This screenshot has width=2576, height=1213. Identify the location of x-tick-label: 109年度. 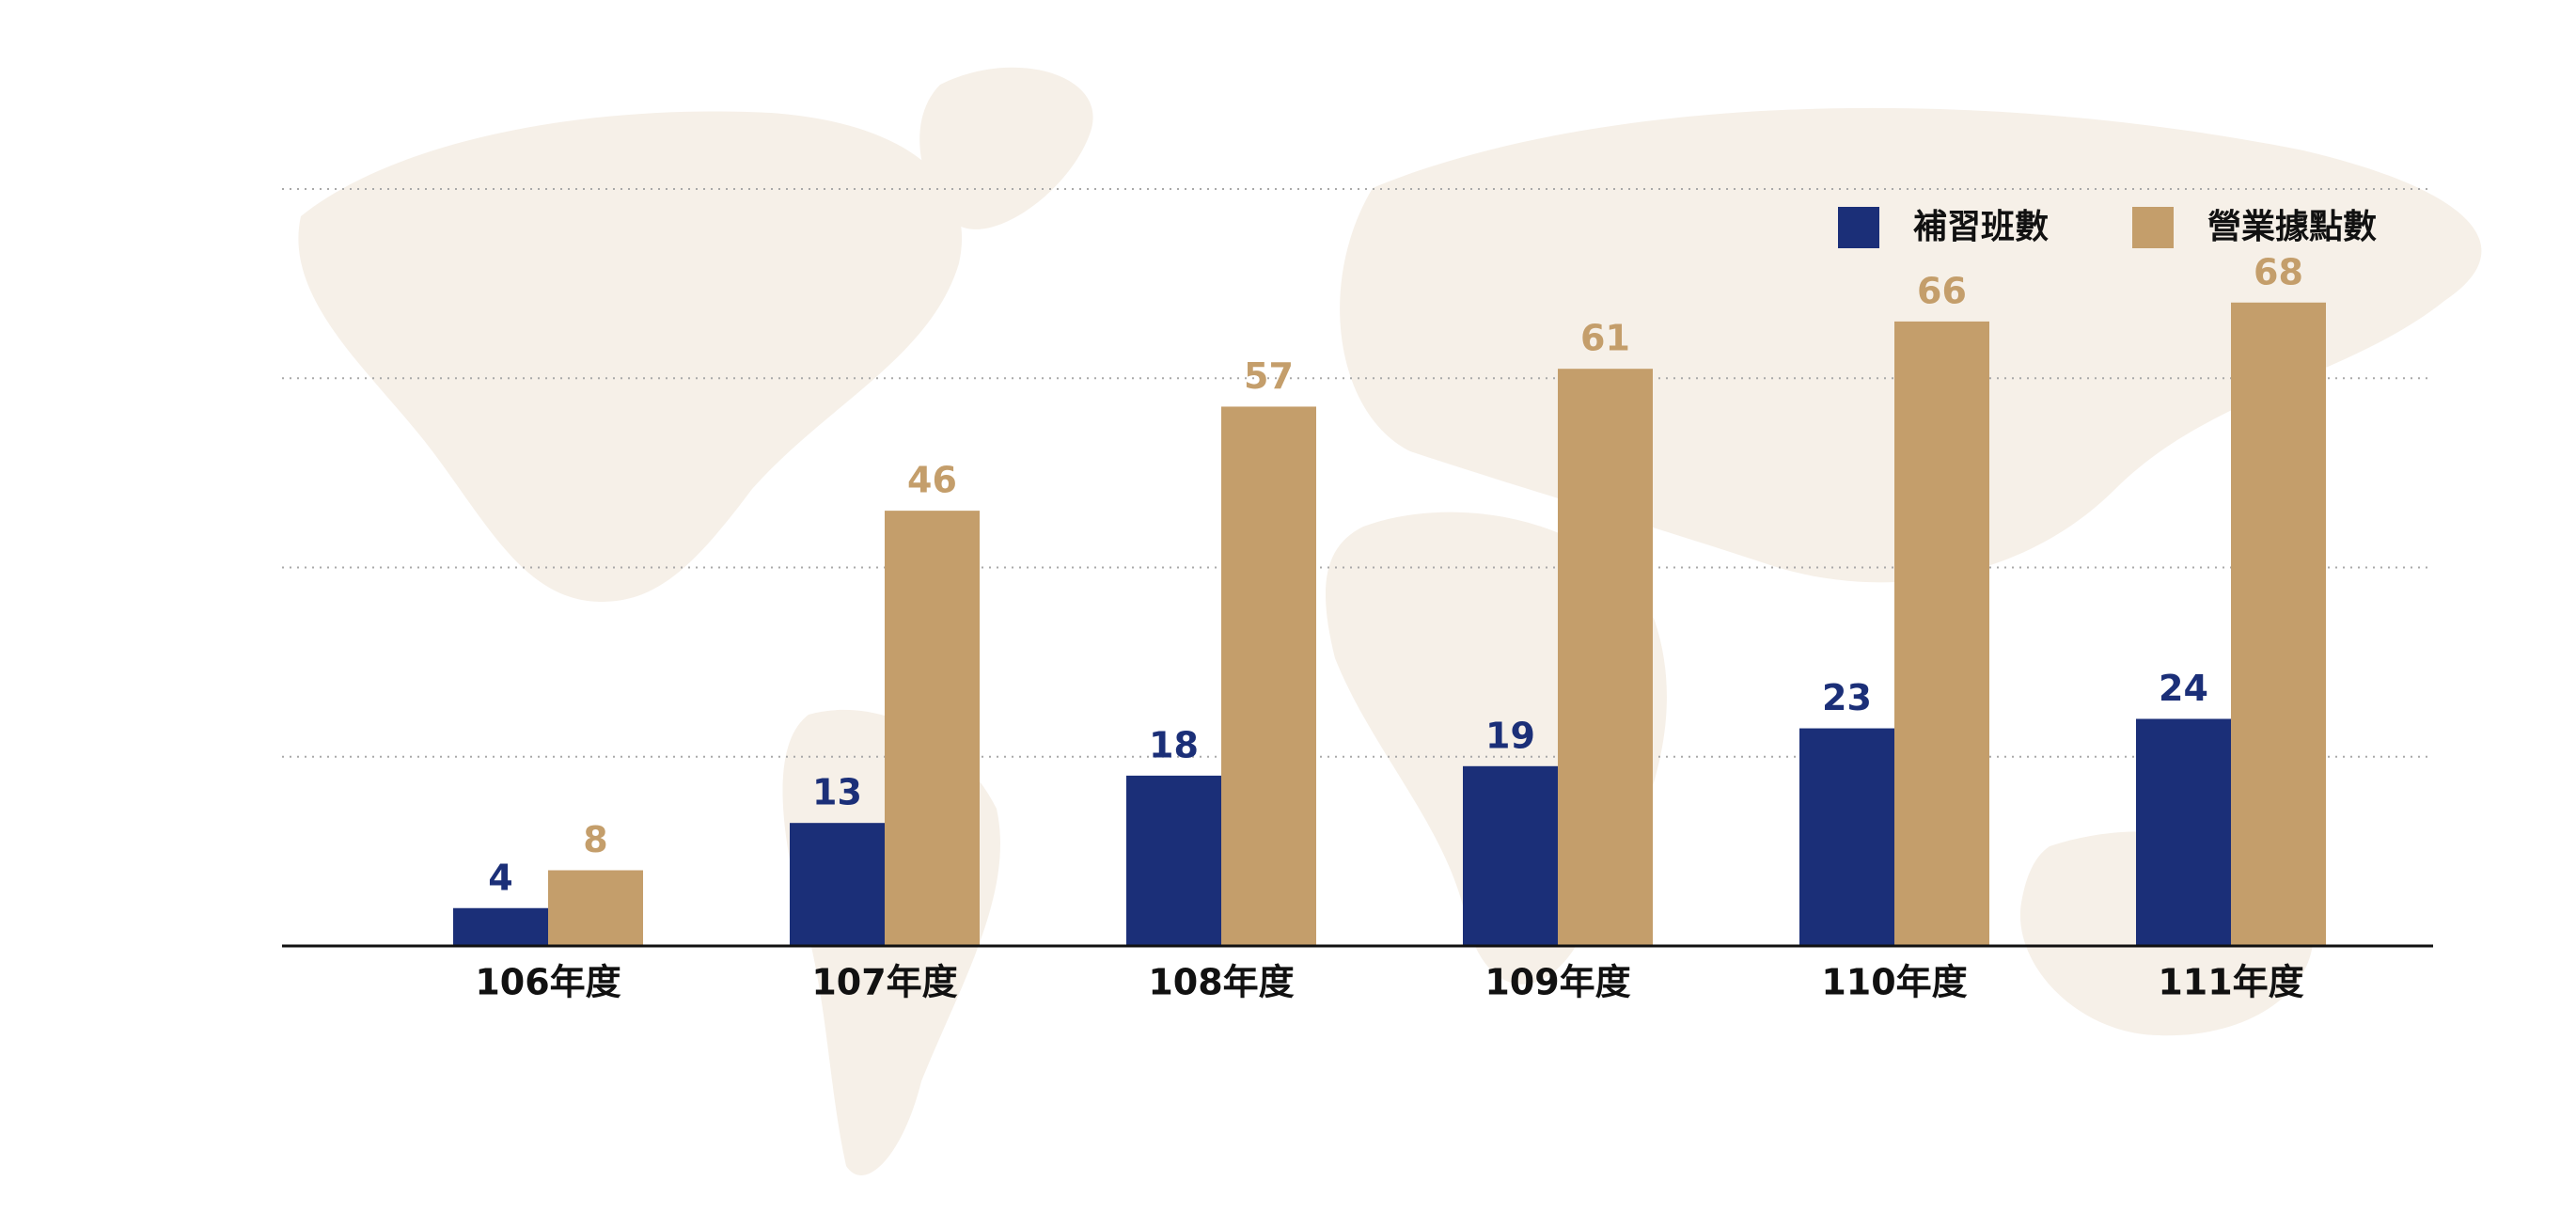
(1557, 982).